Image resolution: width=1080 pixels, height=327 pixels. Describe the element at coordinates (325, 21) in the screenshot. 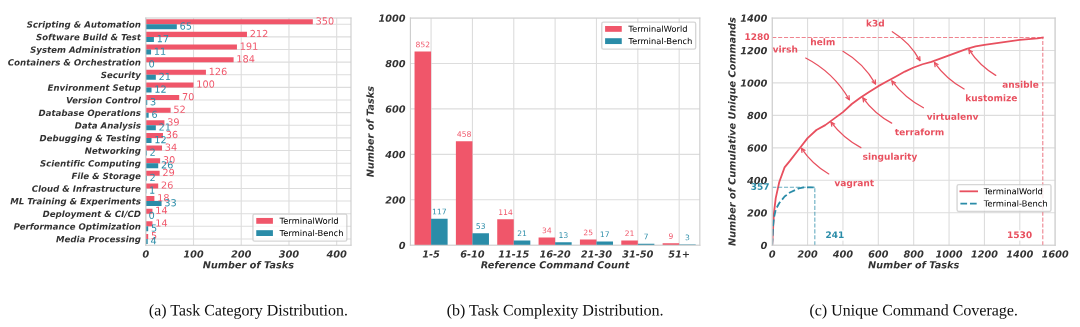

I see `data-label: 350` at that location.